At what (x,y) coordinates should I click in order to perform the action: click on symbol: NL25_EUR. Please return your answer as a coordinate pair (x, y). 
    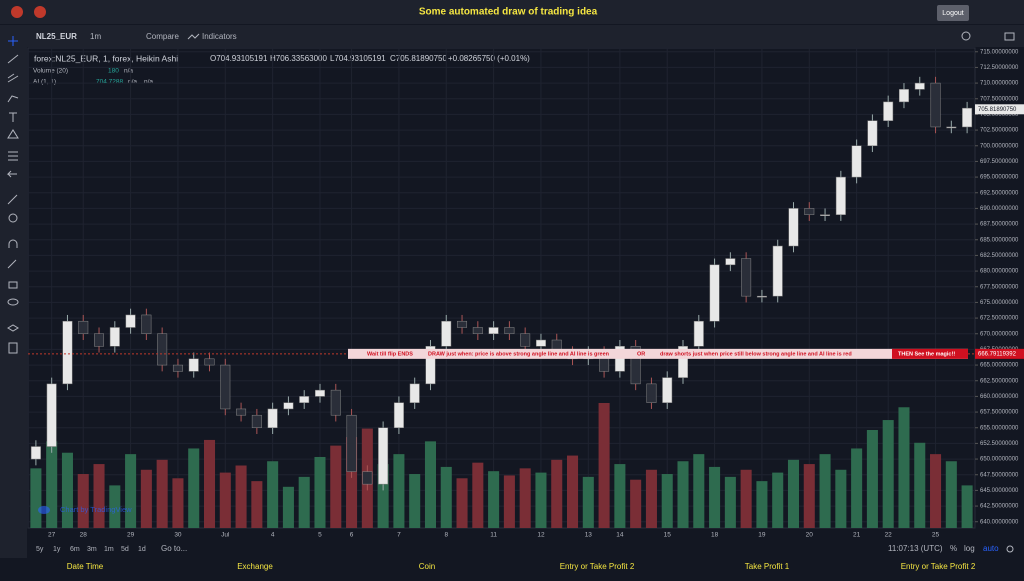
    Looking at the image, I should click on (56, 36).